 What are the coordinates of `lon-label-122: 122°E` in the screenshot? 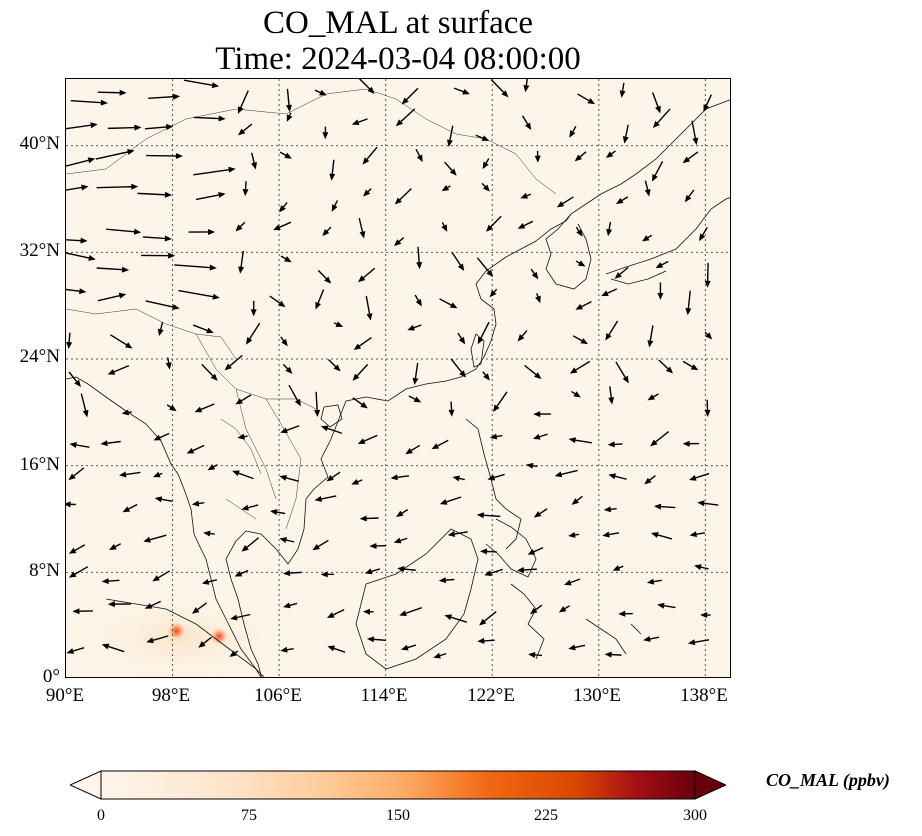 It's located at (491, 695).